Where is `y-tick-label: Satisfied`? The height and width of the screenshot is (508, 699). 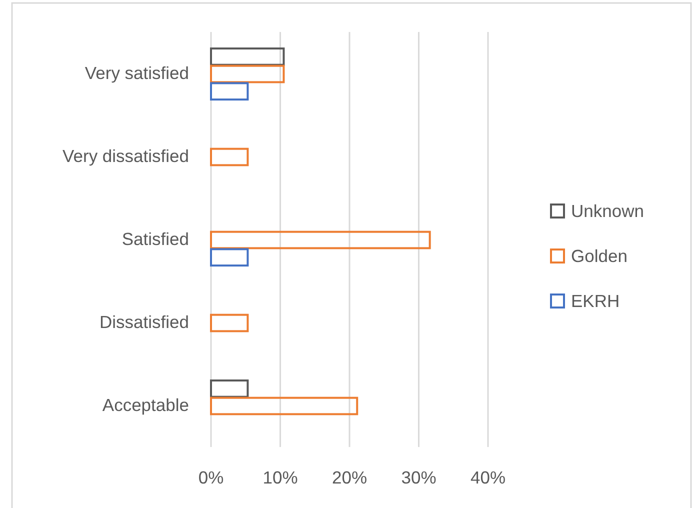 y-tick-label: Satisfied is located at coordinates (155, 239).